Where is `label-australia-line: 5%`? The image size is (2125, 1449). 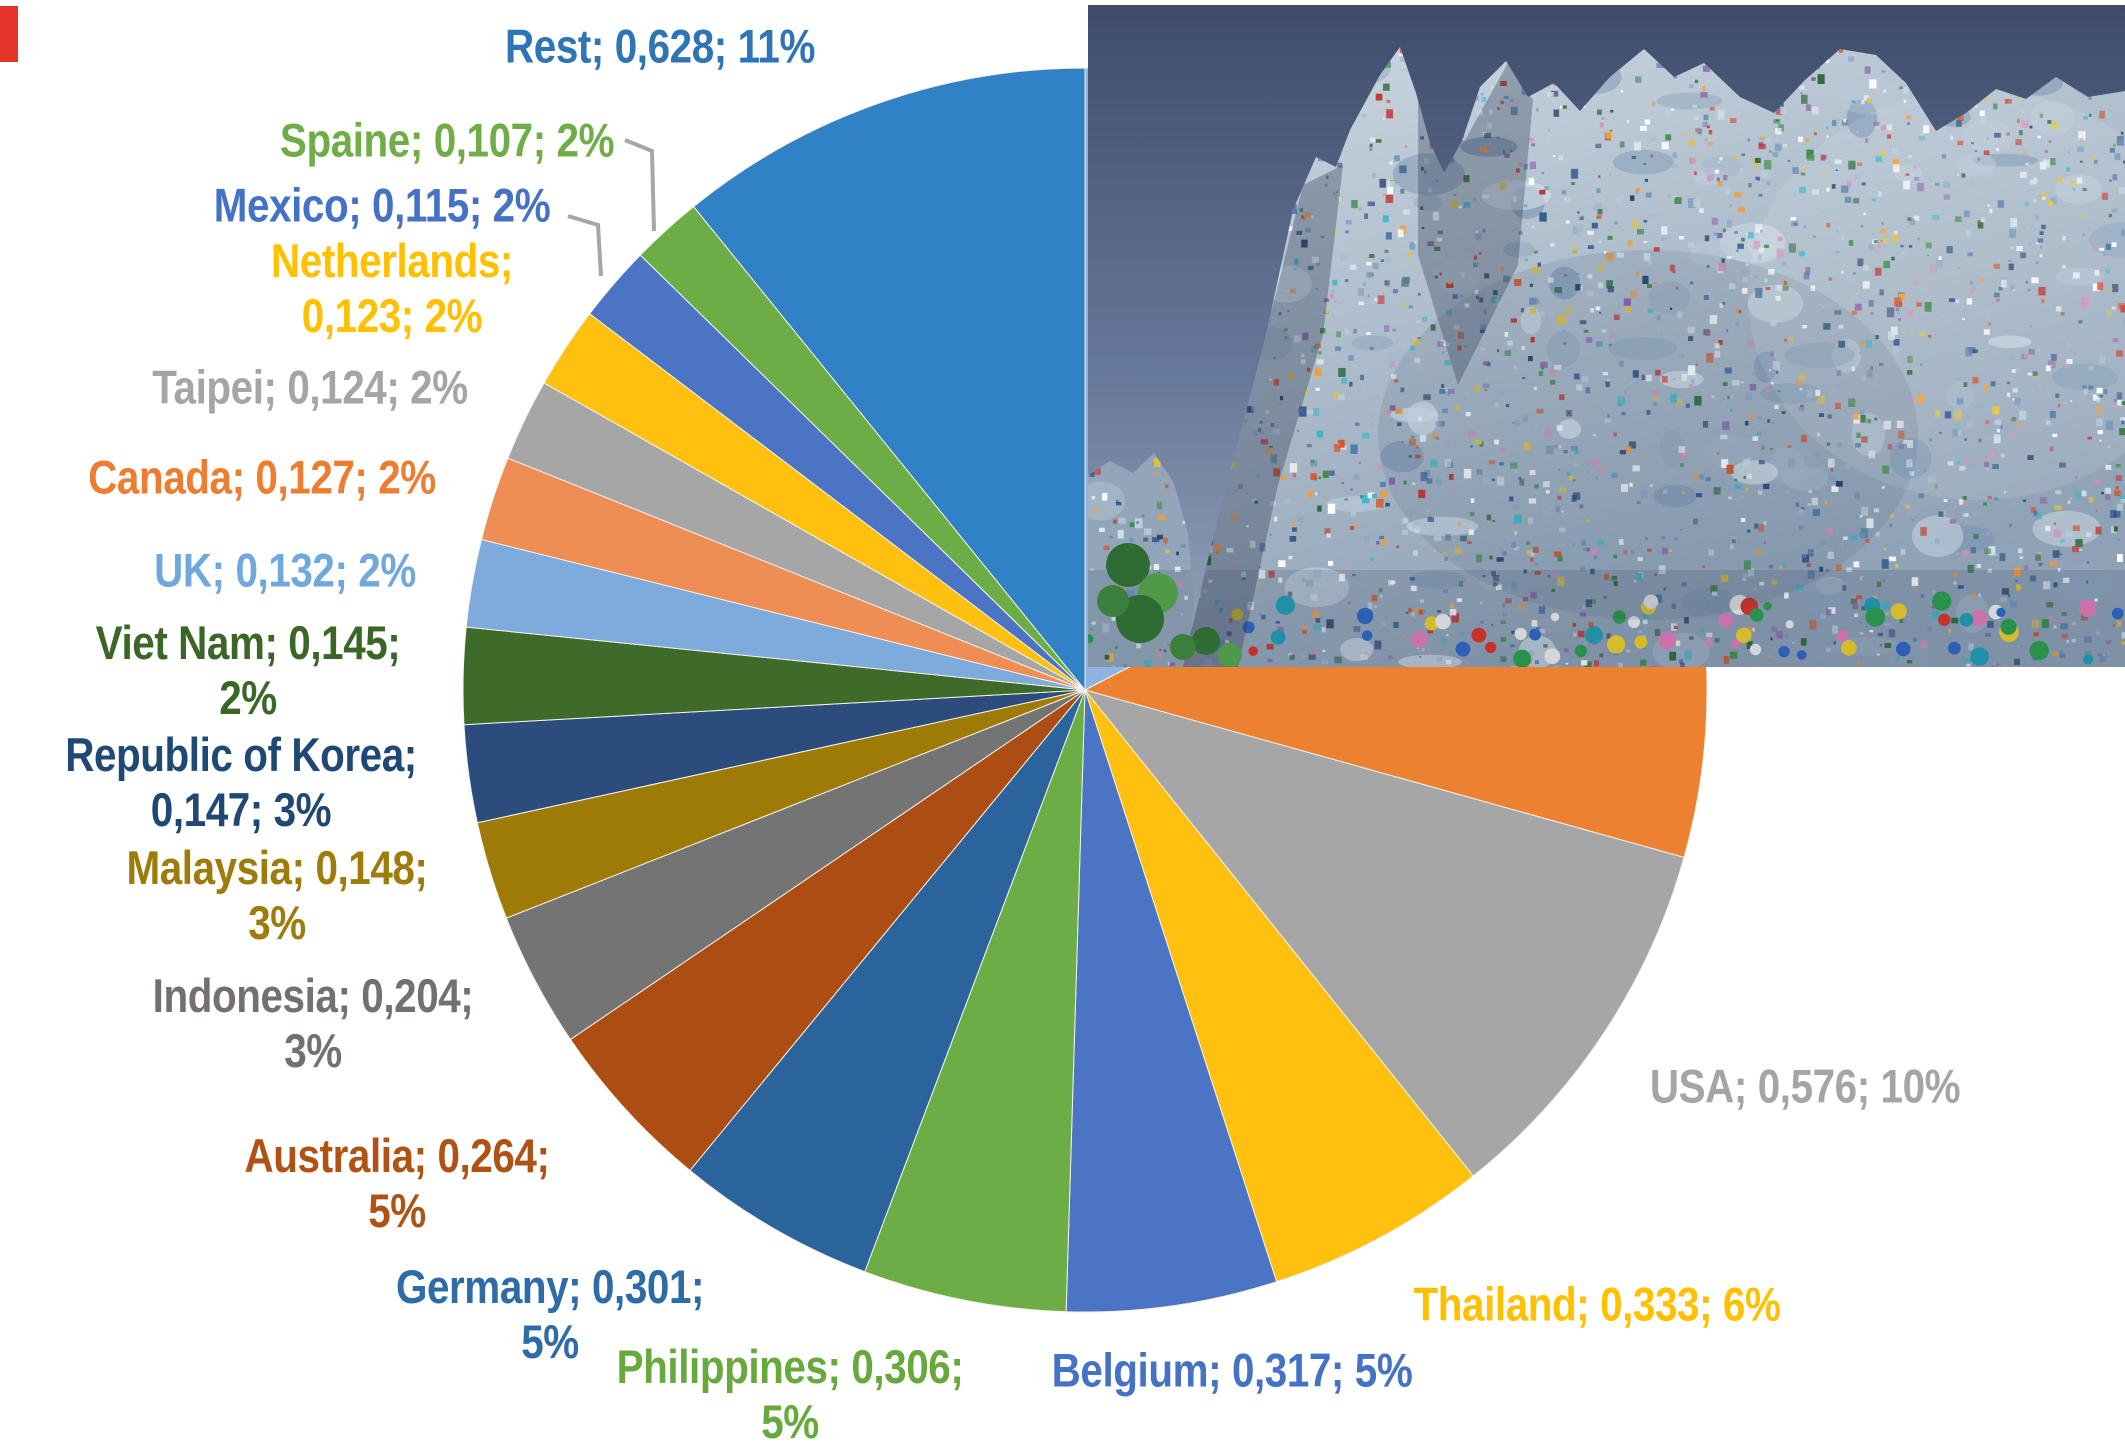
label-australia-line: 5% is located at coordinates (397, 1210).